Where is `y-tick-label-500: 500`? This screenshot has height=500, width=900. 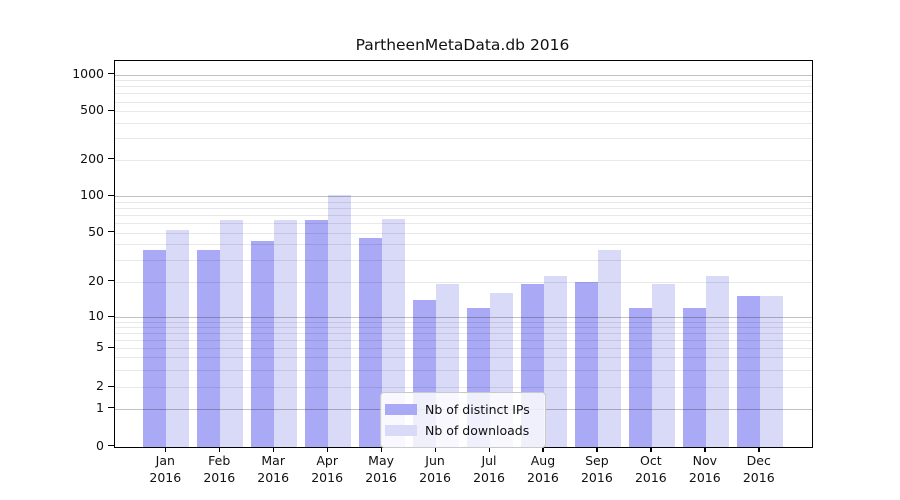 y-tick-label-500: 500 is located at coordinates (92, 110).